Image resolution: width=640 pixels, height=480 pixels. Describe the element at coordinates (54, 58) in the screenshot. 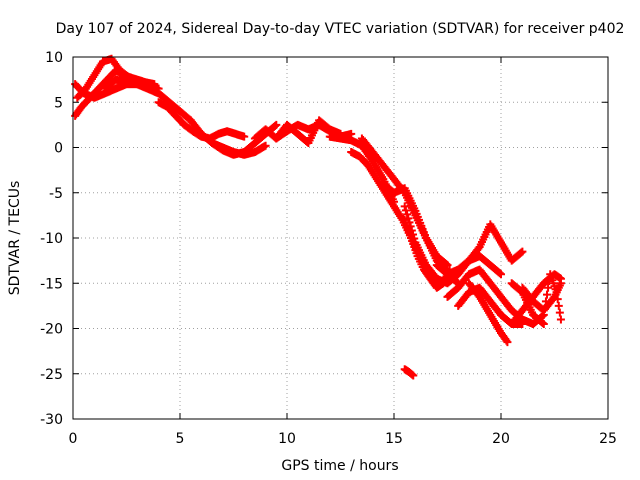

I see `y-tick-label: 10` at that location.